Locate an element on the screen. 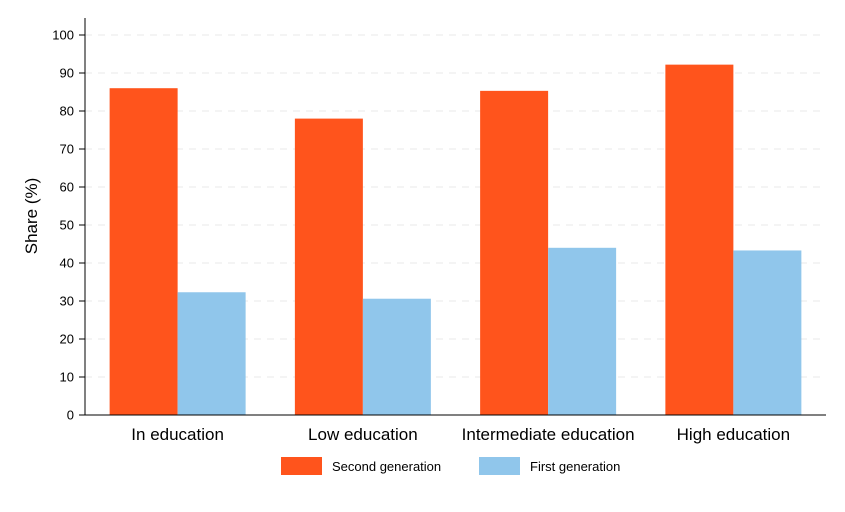  x-tick-label: High education is located at coordinates (733, 434).